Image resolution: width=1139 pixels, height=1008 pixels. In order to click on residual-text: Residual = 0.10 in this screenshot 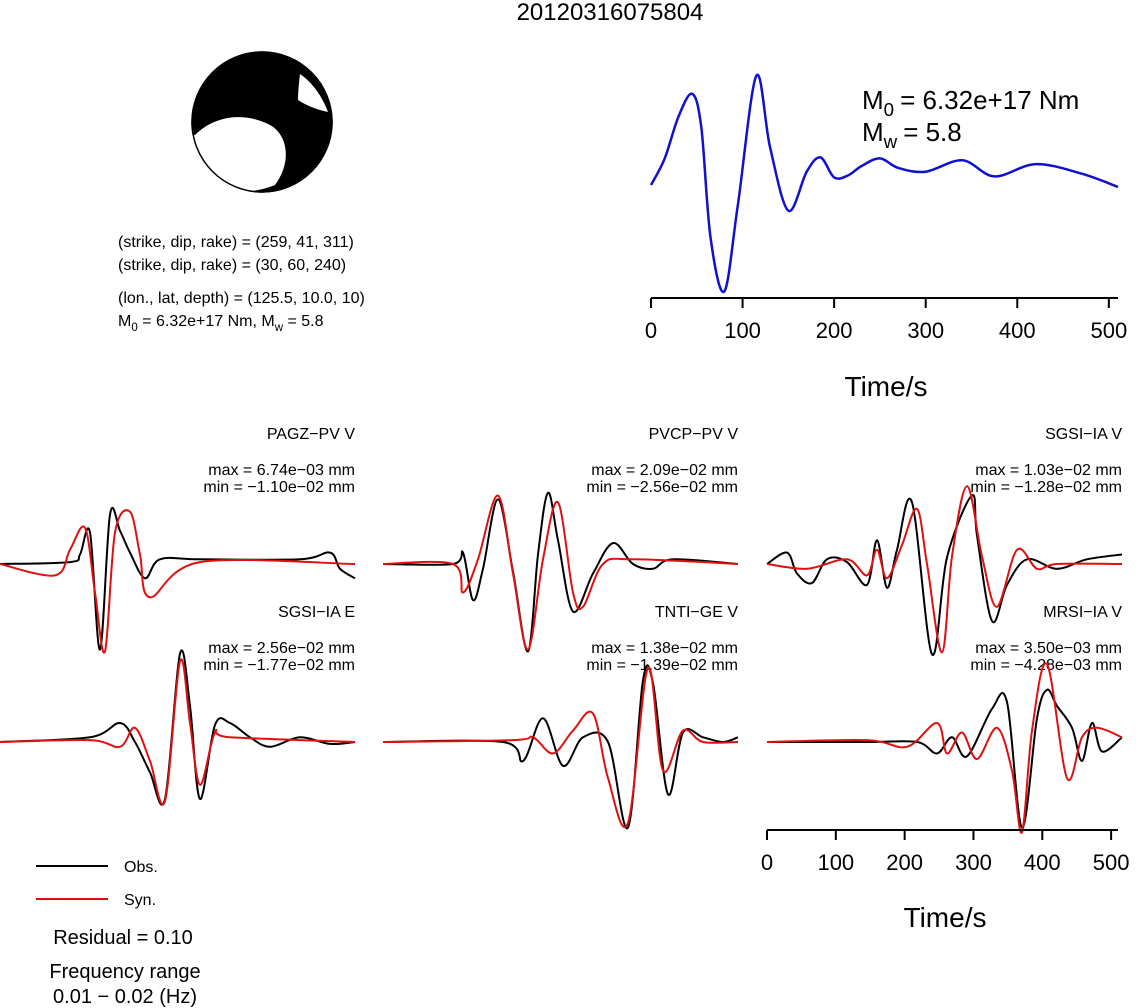, I will do `click(123, 938)`.